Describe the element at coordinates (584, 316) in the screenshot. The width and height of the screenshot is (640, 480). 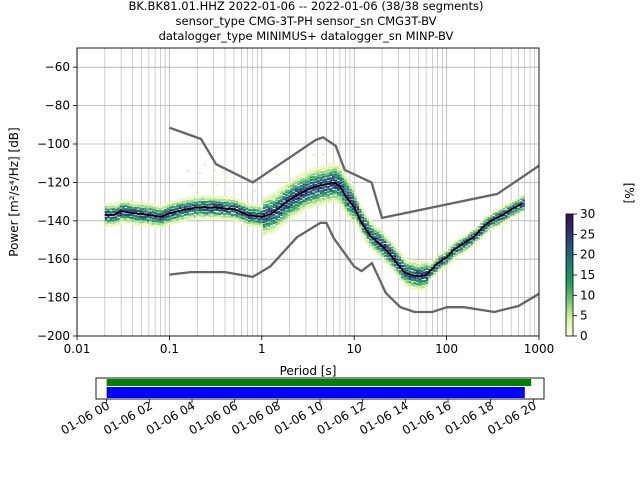
I see `colorbar-tick-label: 5` at that location.